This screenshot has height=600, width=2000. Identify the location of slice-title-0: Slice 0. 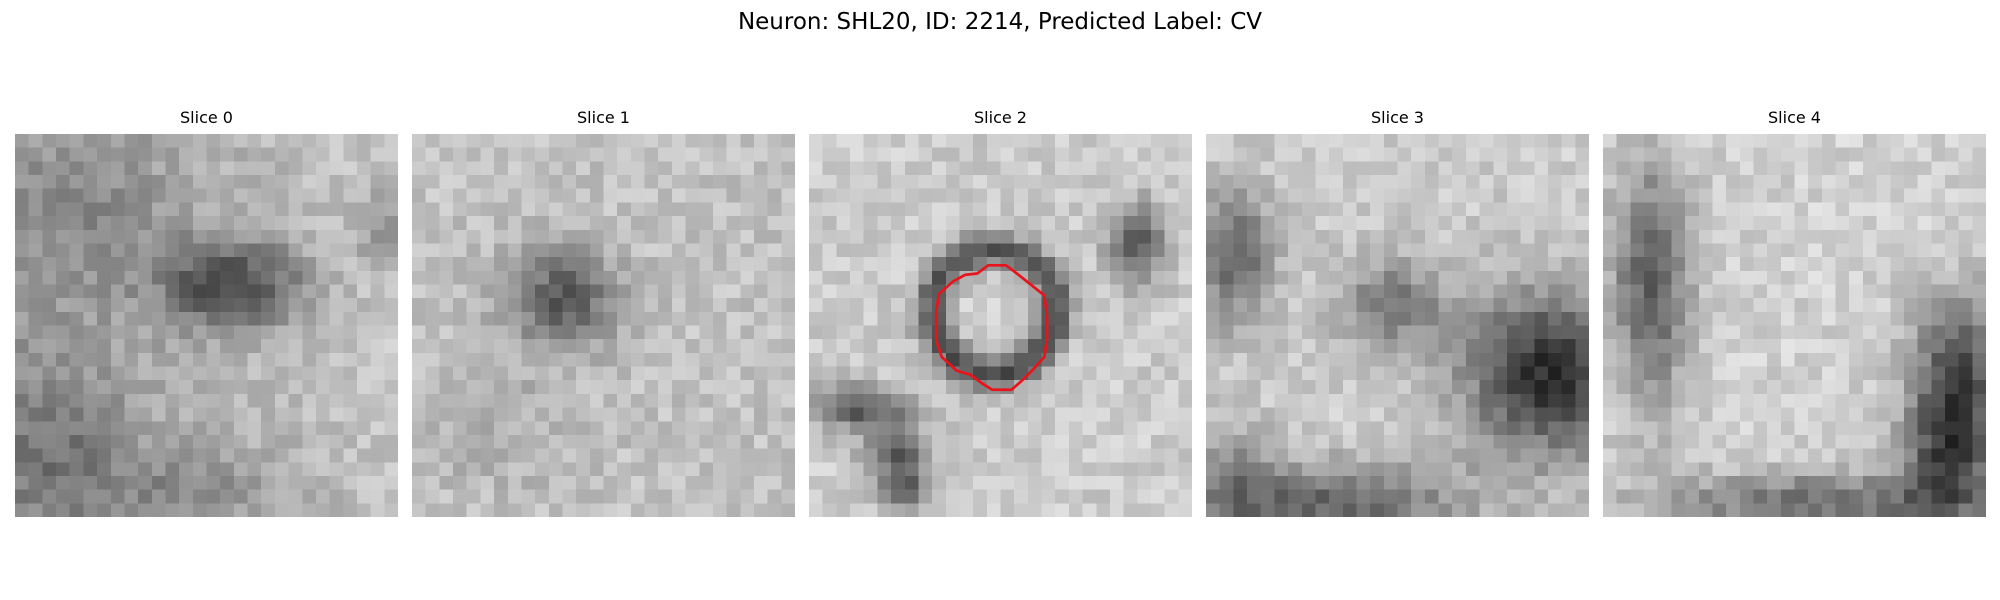
(206, 117).